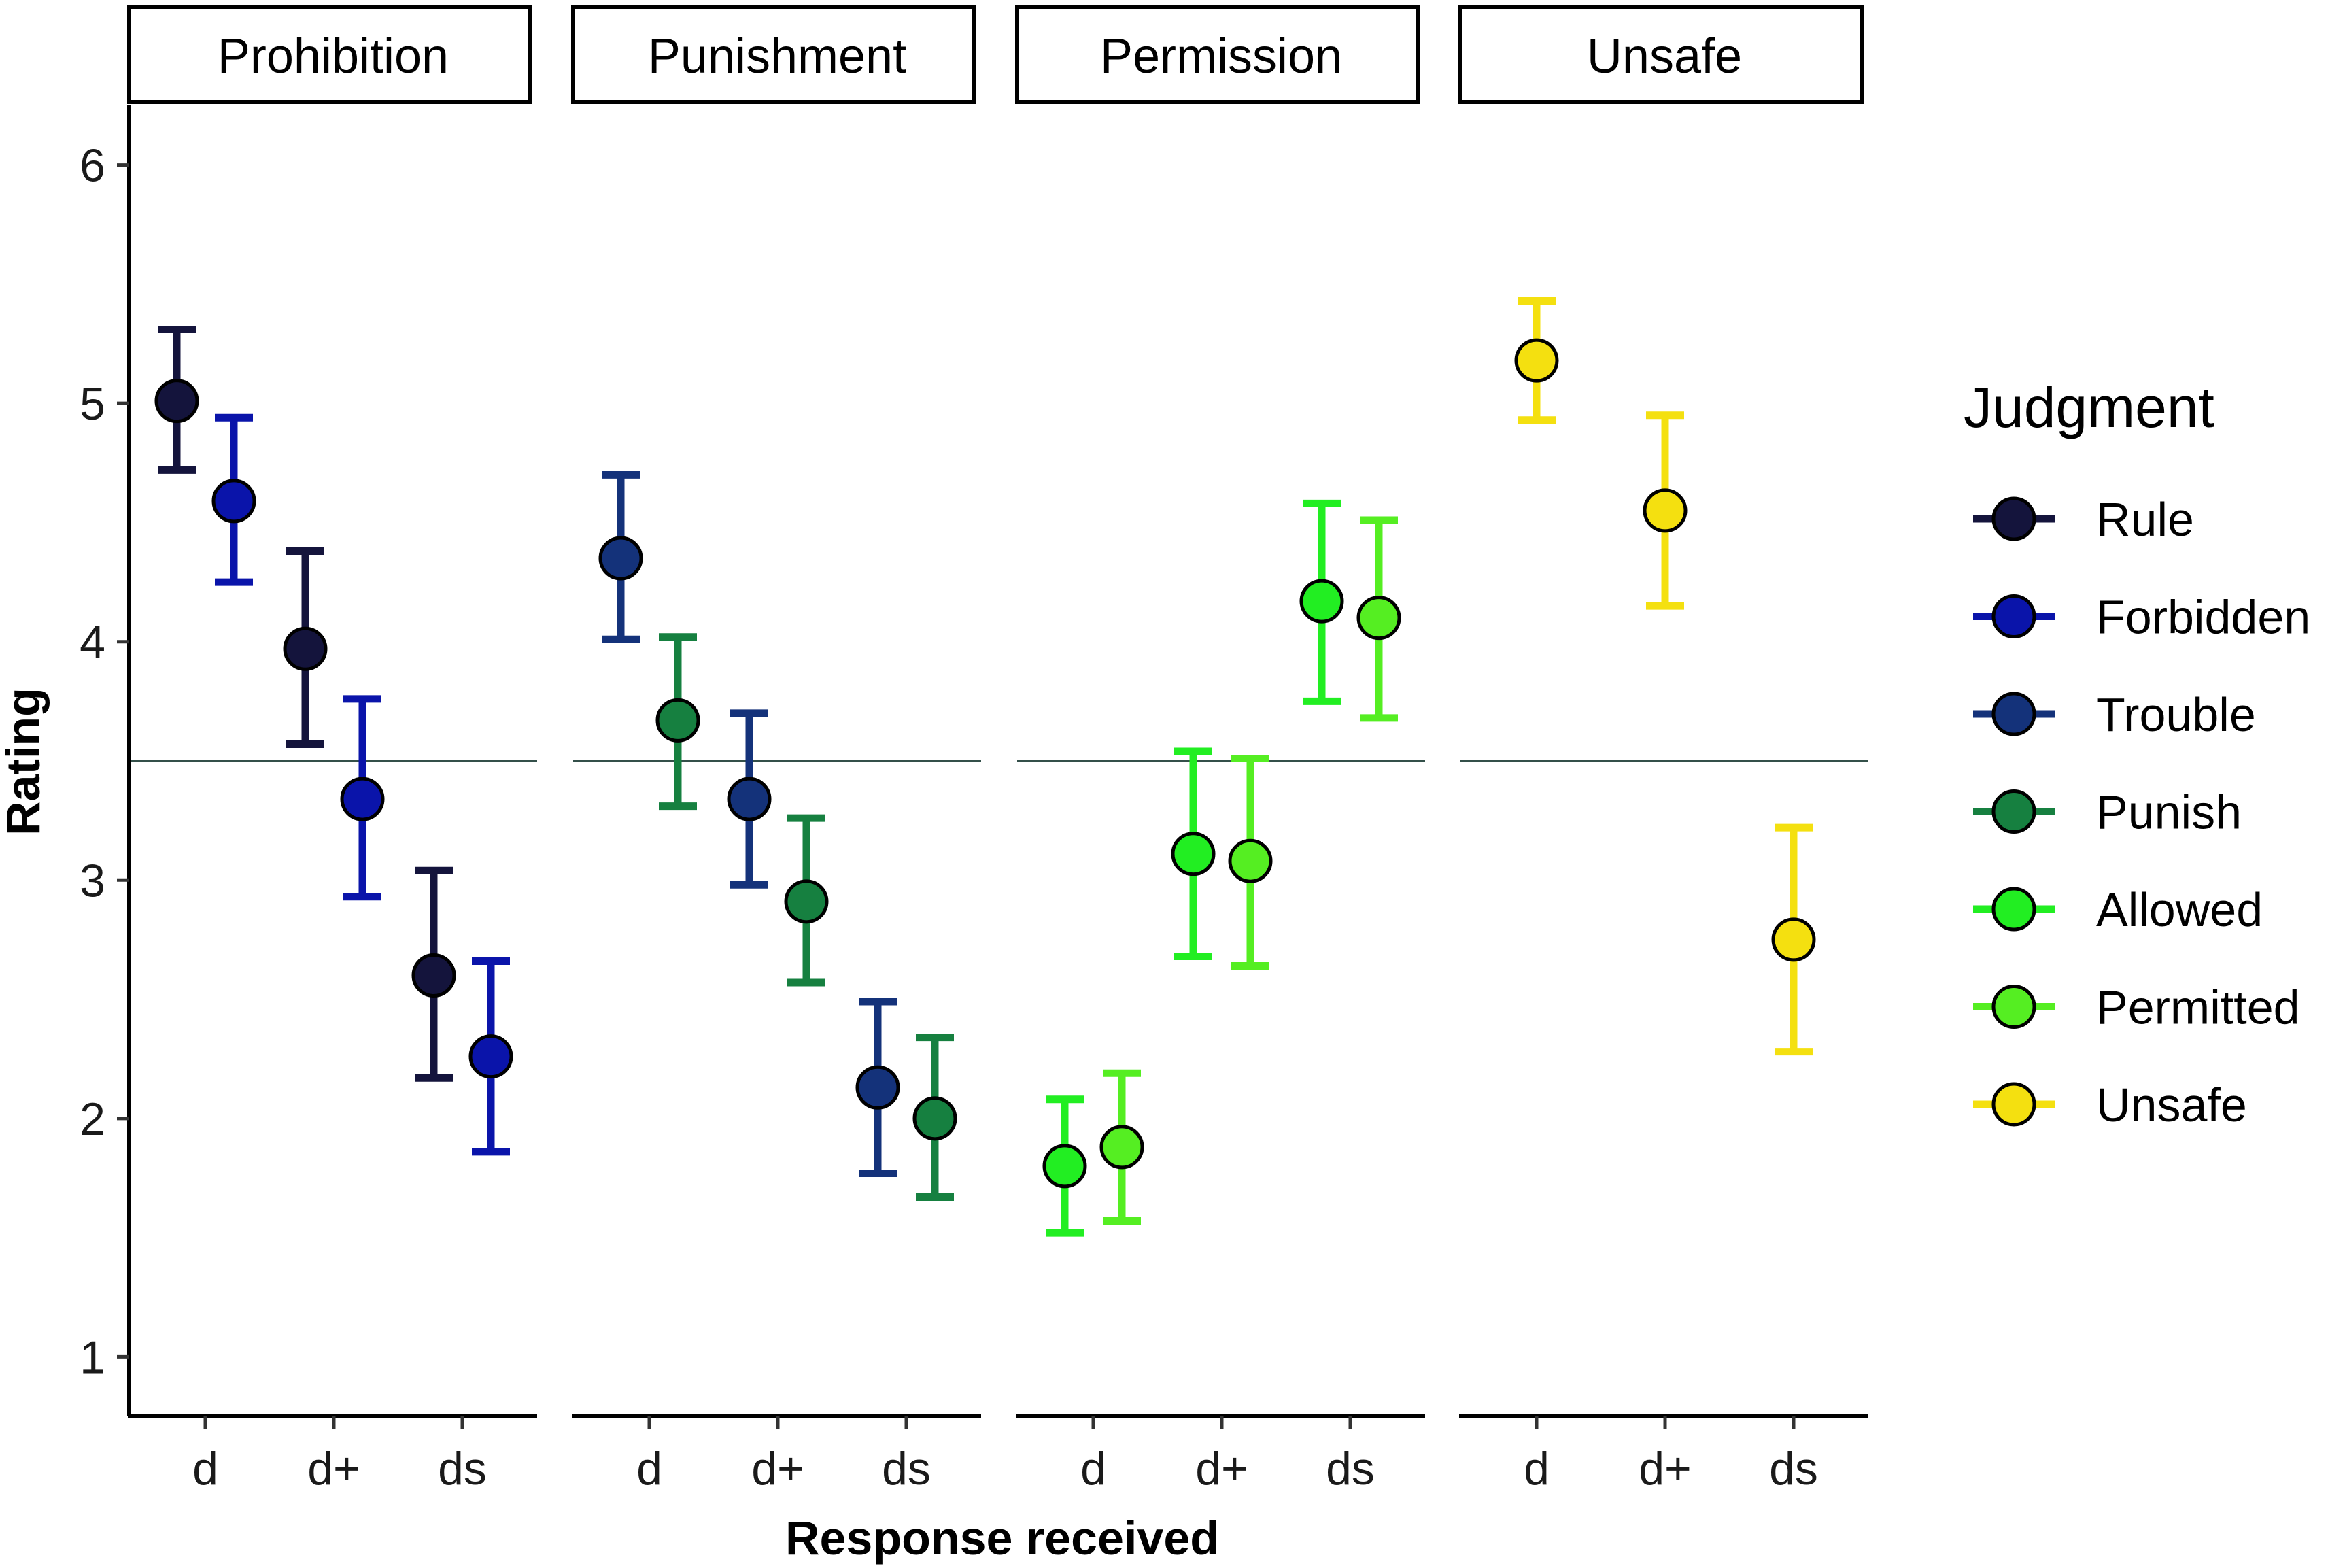  I want to click on legend-title: Judgment, so click(2089, 407).